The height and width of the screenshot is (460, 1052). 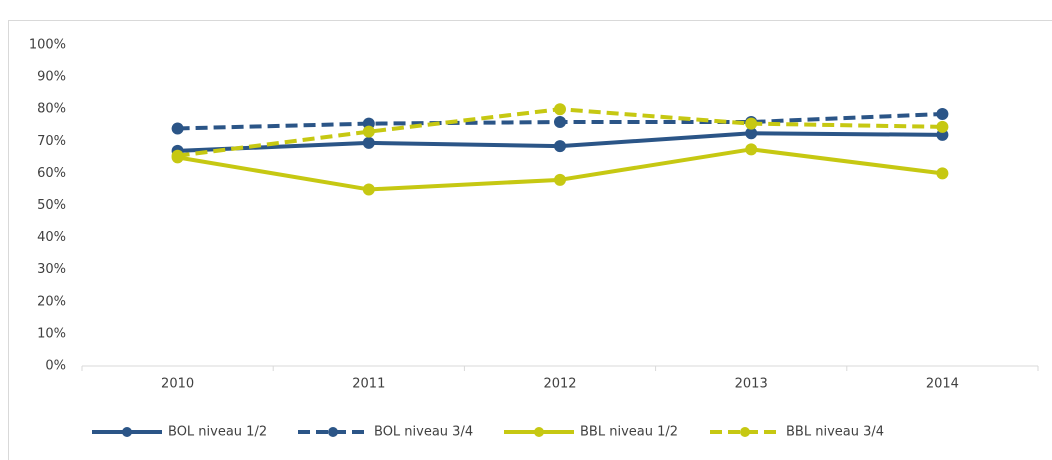 What do you see at coordinates (942, 384) in the screenshot?
I see `x-tick-label: 2014` at bounding box center [942, 384].